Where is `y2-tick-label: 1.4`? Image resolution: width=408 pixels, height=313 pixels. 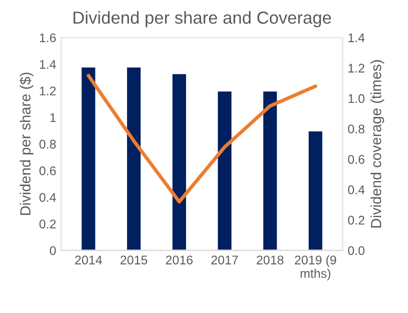 y2-tick-label: 1.4 is located at coordinates (356, 37).